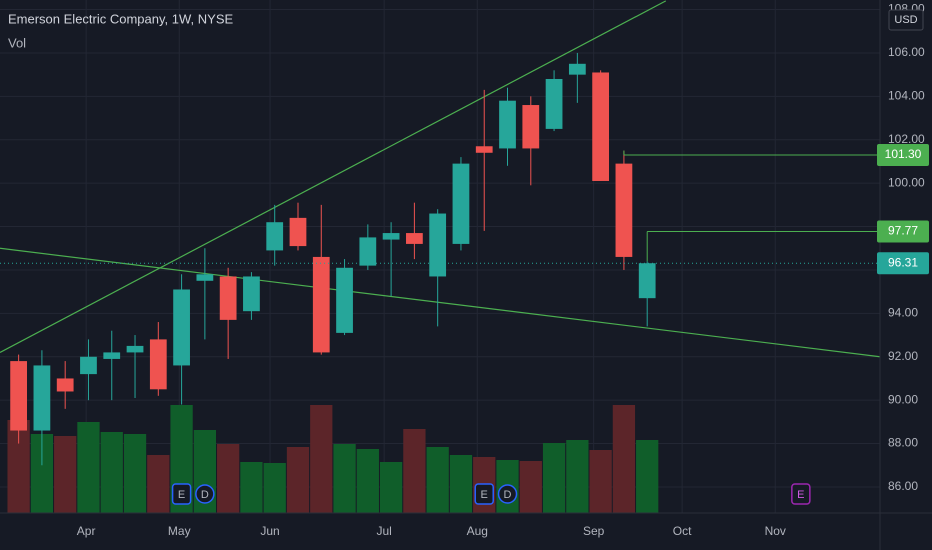 Image resolution: width=932 pixels, height=550 pixels. Describe the element at coordinates (477, 531) in the screenshot. I see `x-tick-label: Aug` at that location.